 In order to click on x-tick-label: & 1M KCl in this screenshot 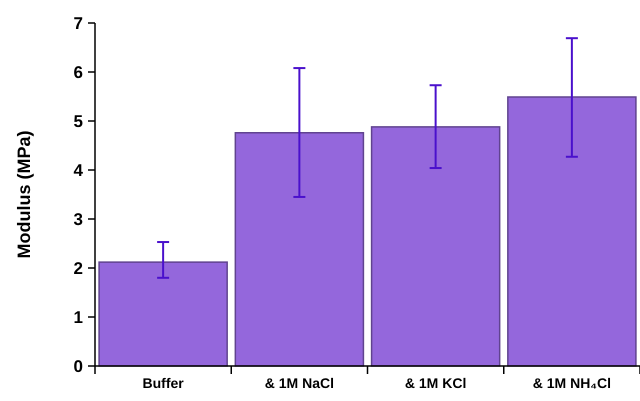, I will do `click(435, 383)`.